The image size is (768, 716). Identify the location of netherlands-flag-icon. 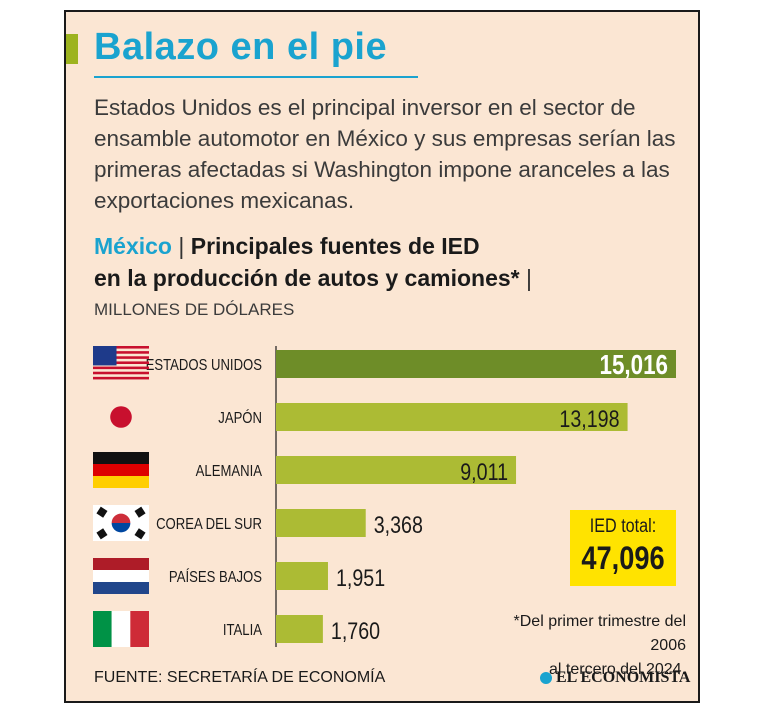
(121, 576).